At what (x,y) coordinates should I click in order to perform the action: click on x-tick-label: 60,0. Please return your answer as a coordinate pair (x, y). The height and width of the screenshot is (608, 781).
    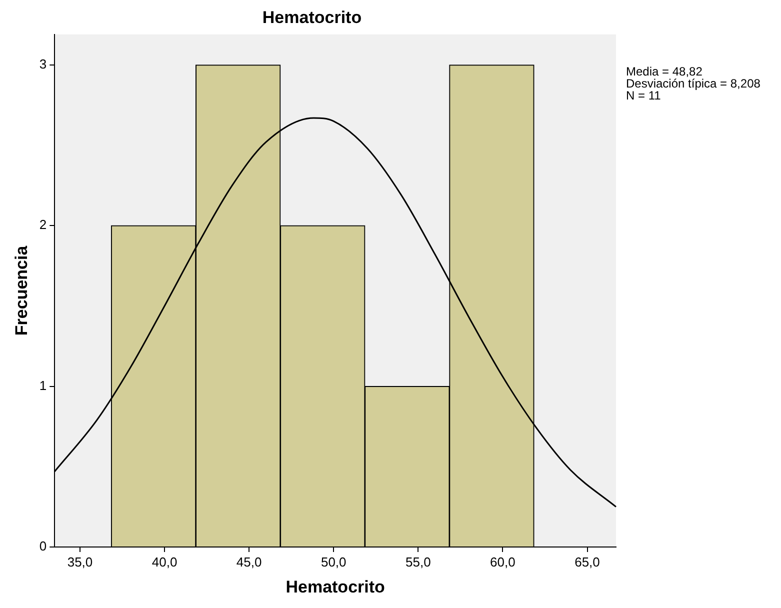
    Looking at the image, I should click on (503, 562).